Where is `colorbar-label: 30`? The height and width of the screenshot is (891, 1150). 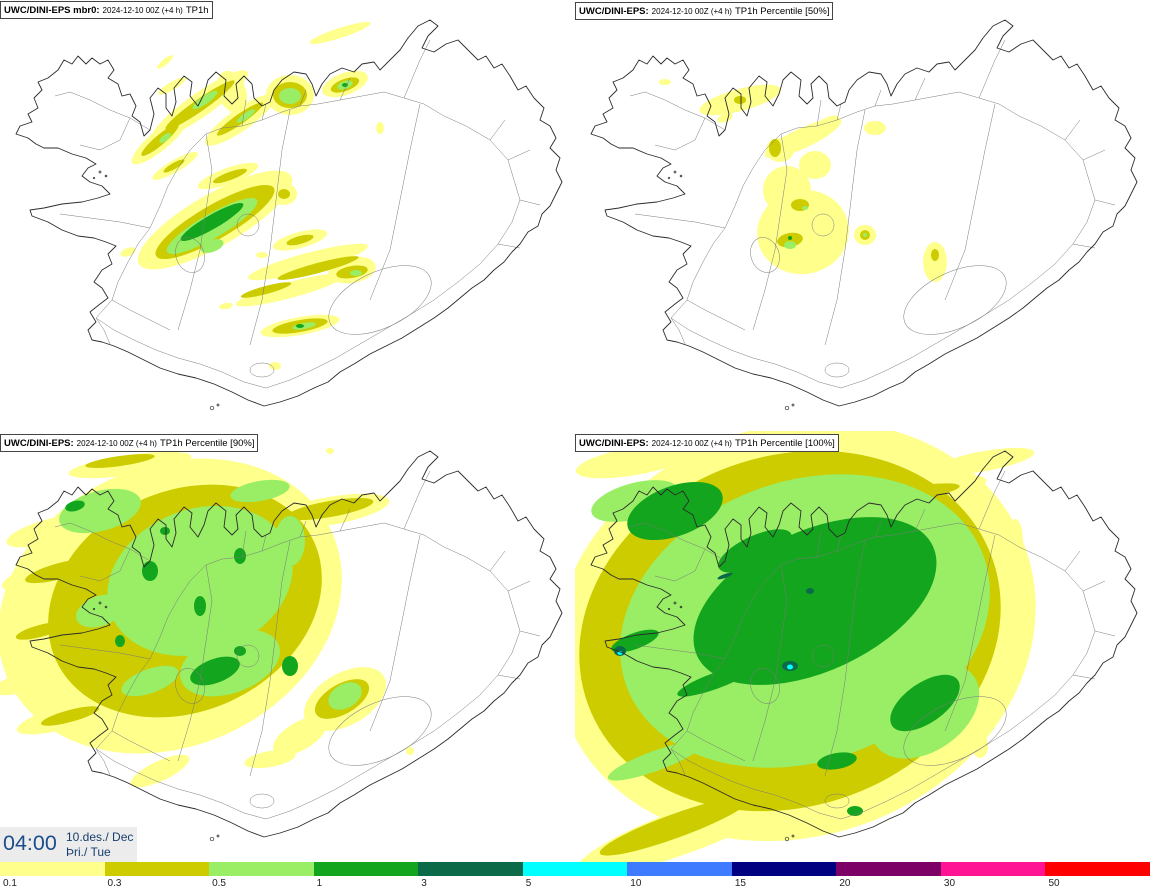 colorbar-label: 30 is located at coordinates (949, 883).